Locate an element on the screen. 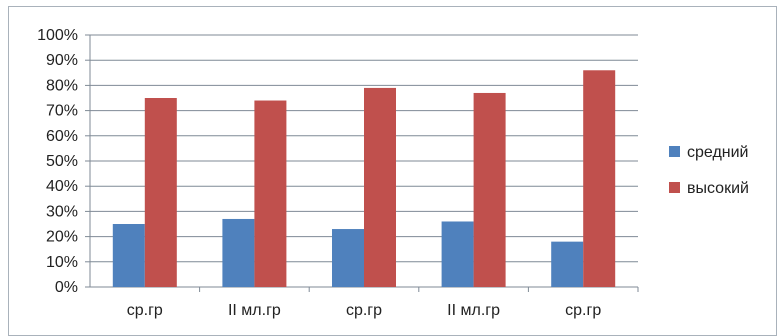 The width and height of the screenshot is (777, 336). y-tick-label: 40% is located at coordinates (62, 186).